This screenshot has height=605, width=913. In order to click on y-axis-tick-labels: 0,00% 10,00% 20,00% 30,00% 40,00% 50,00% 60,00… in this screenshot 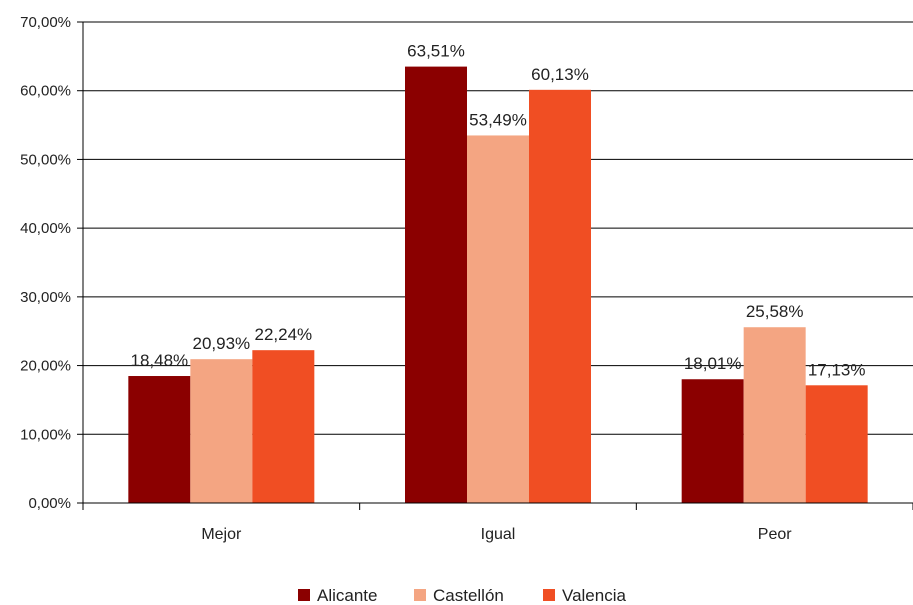, I will do `click(45, 263)`.